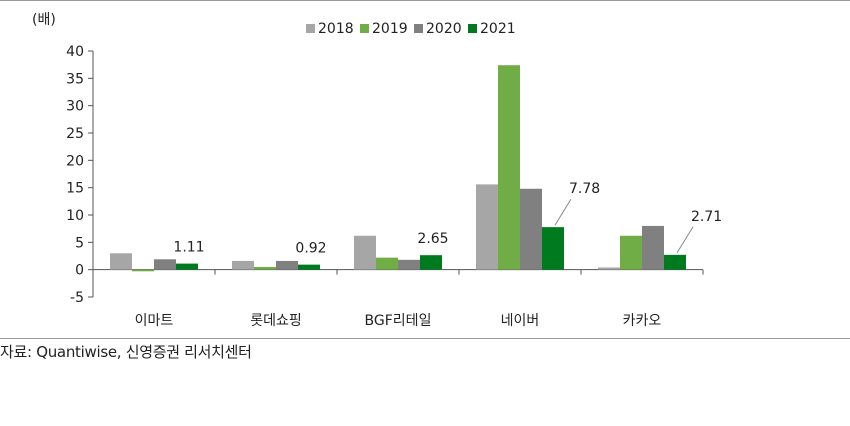 The width and height of the screenshot is (850, 426). Describe the element at coordinates (390, 29) in the screenshot. I see `legend-label: 2019` at that location.